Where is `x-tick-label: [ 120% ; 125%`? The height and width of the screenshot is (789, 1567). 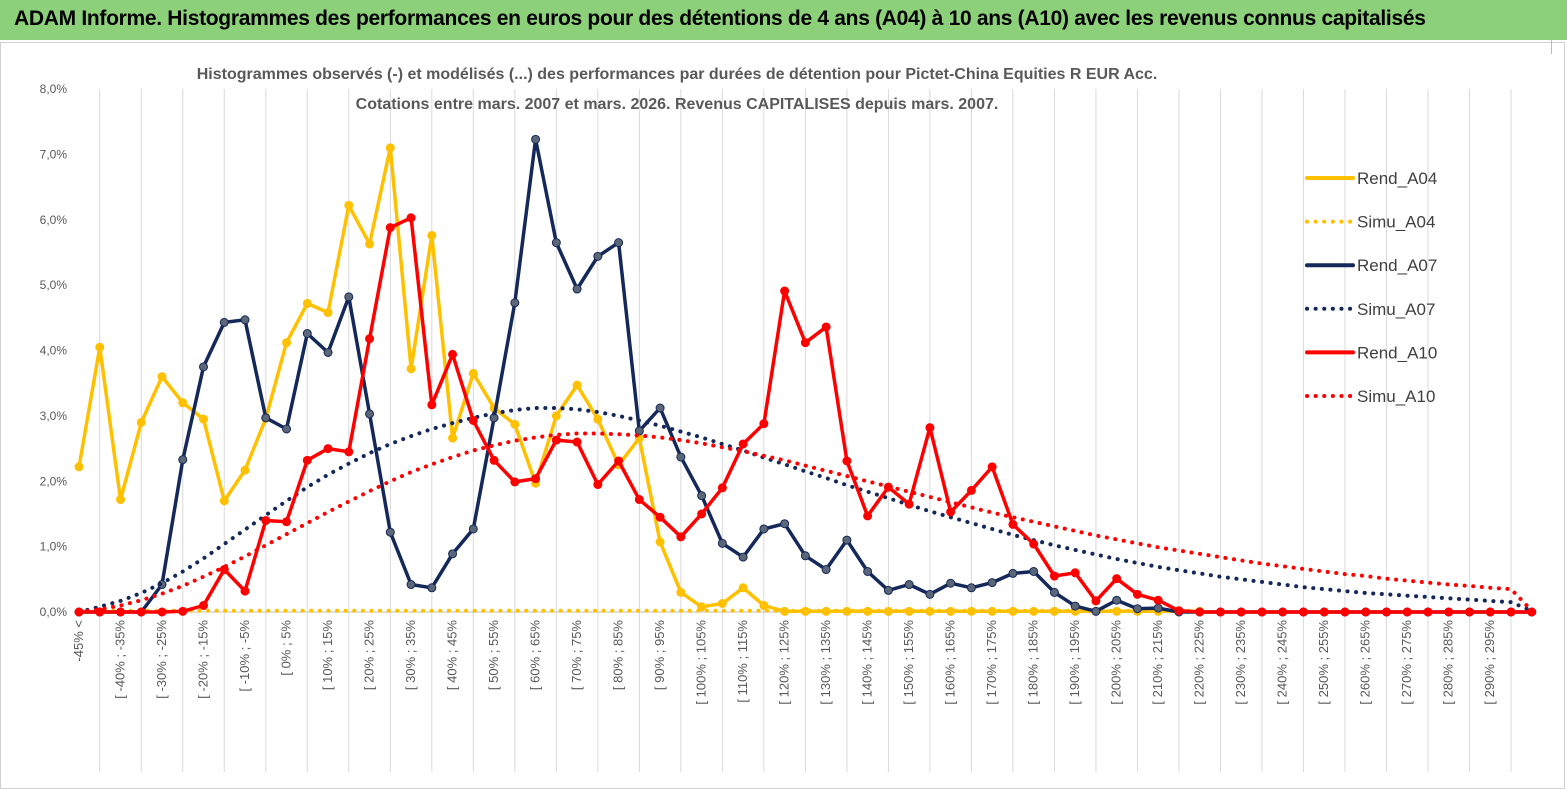 x-tick-label: [ 120% ; 125% is located at coordinates (784, 662).